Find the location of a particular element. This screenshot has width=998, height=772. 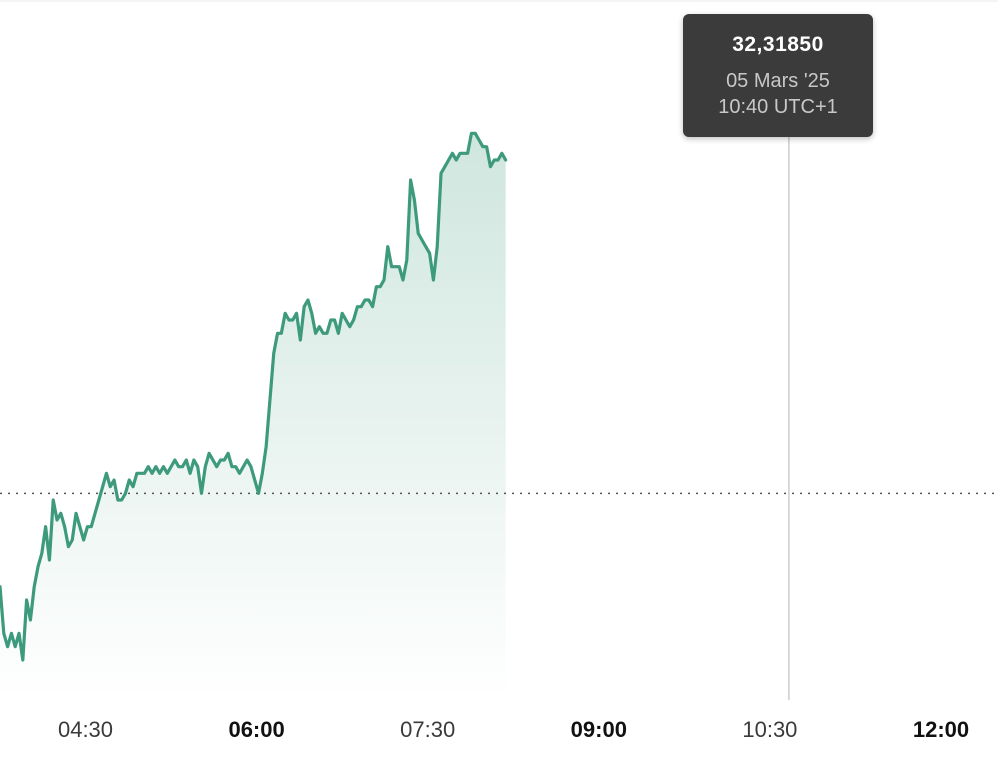

x-tick-label: 06:00 is located at coordinates (256, 729).